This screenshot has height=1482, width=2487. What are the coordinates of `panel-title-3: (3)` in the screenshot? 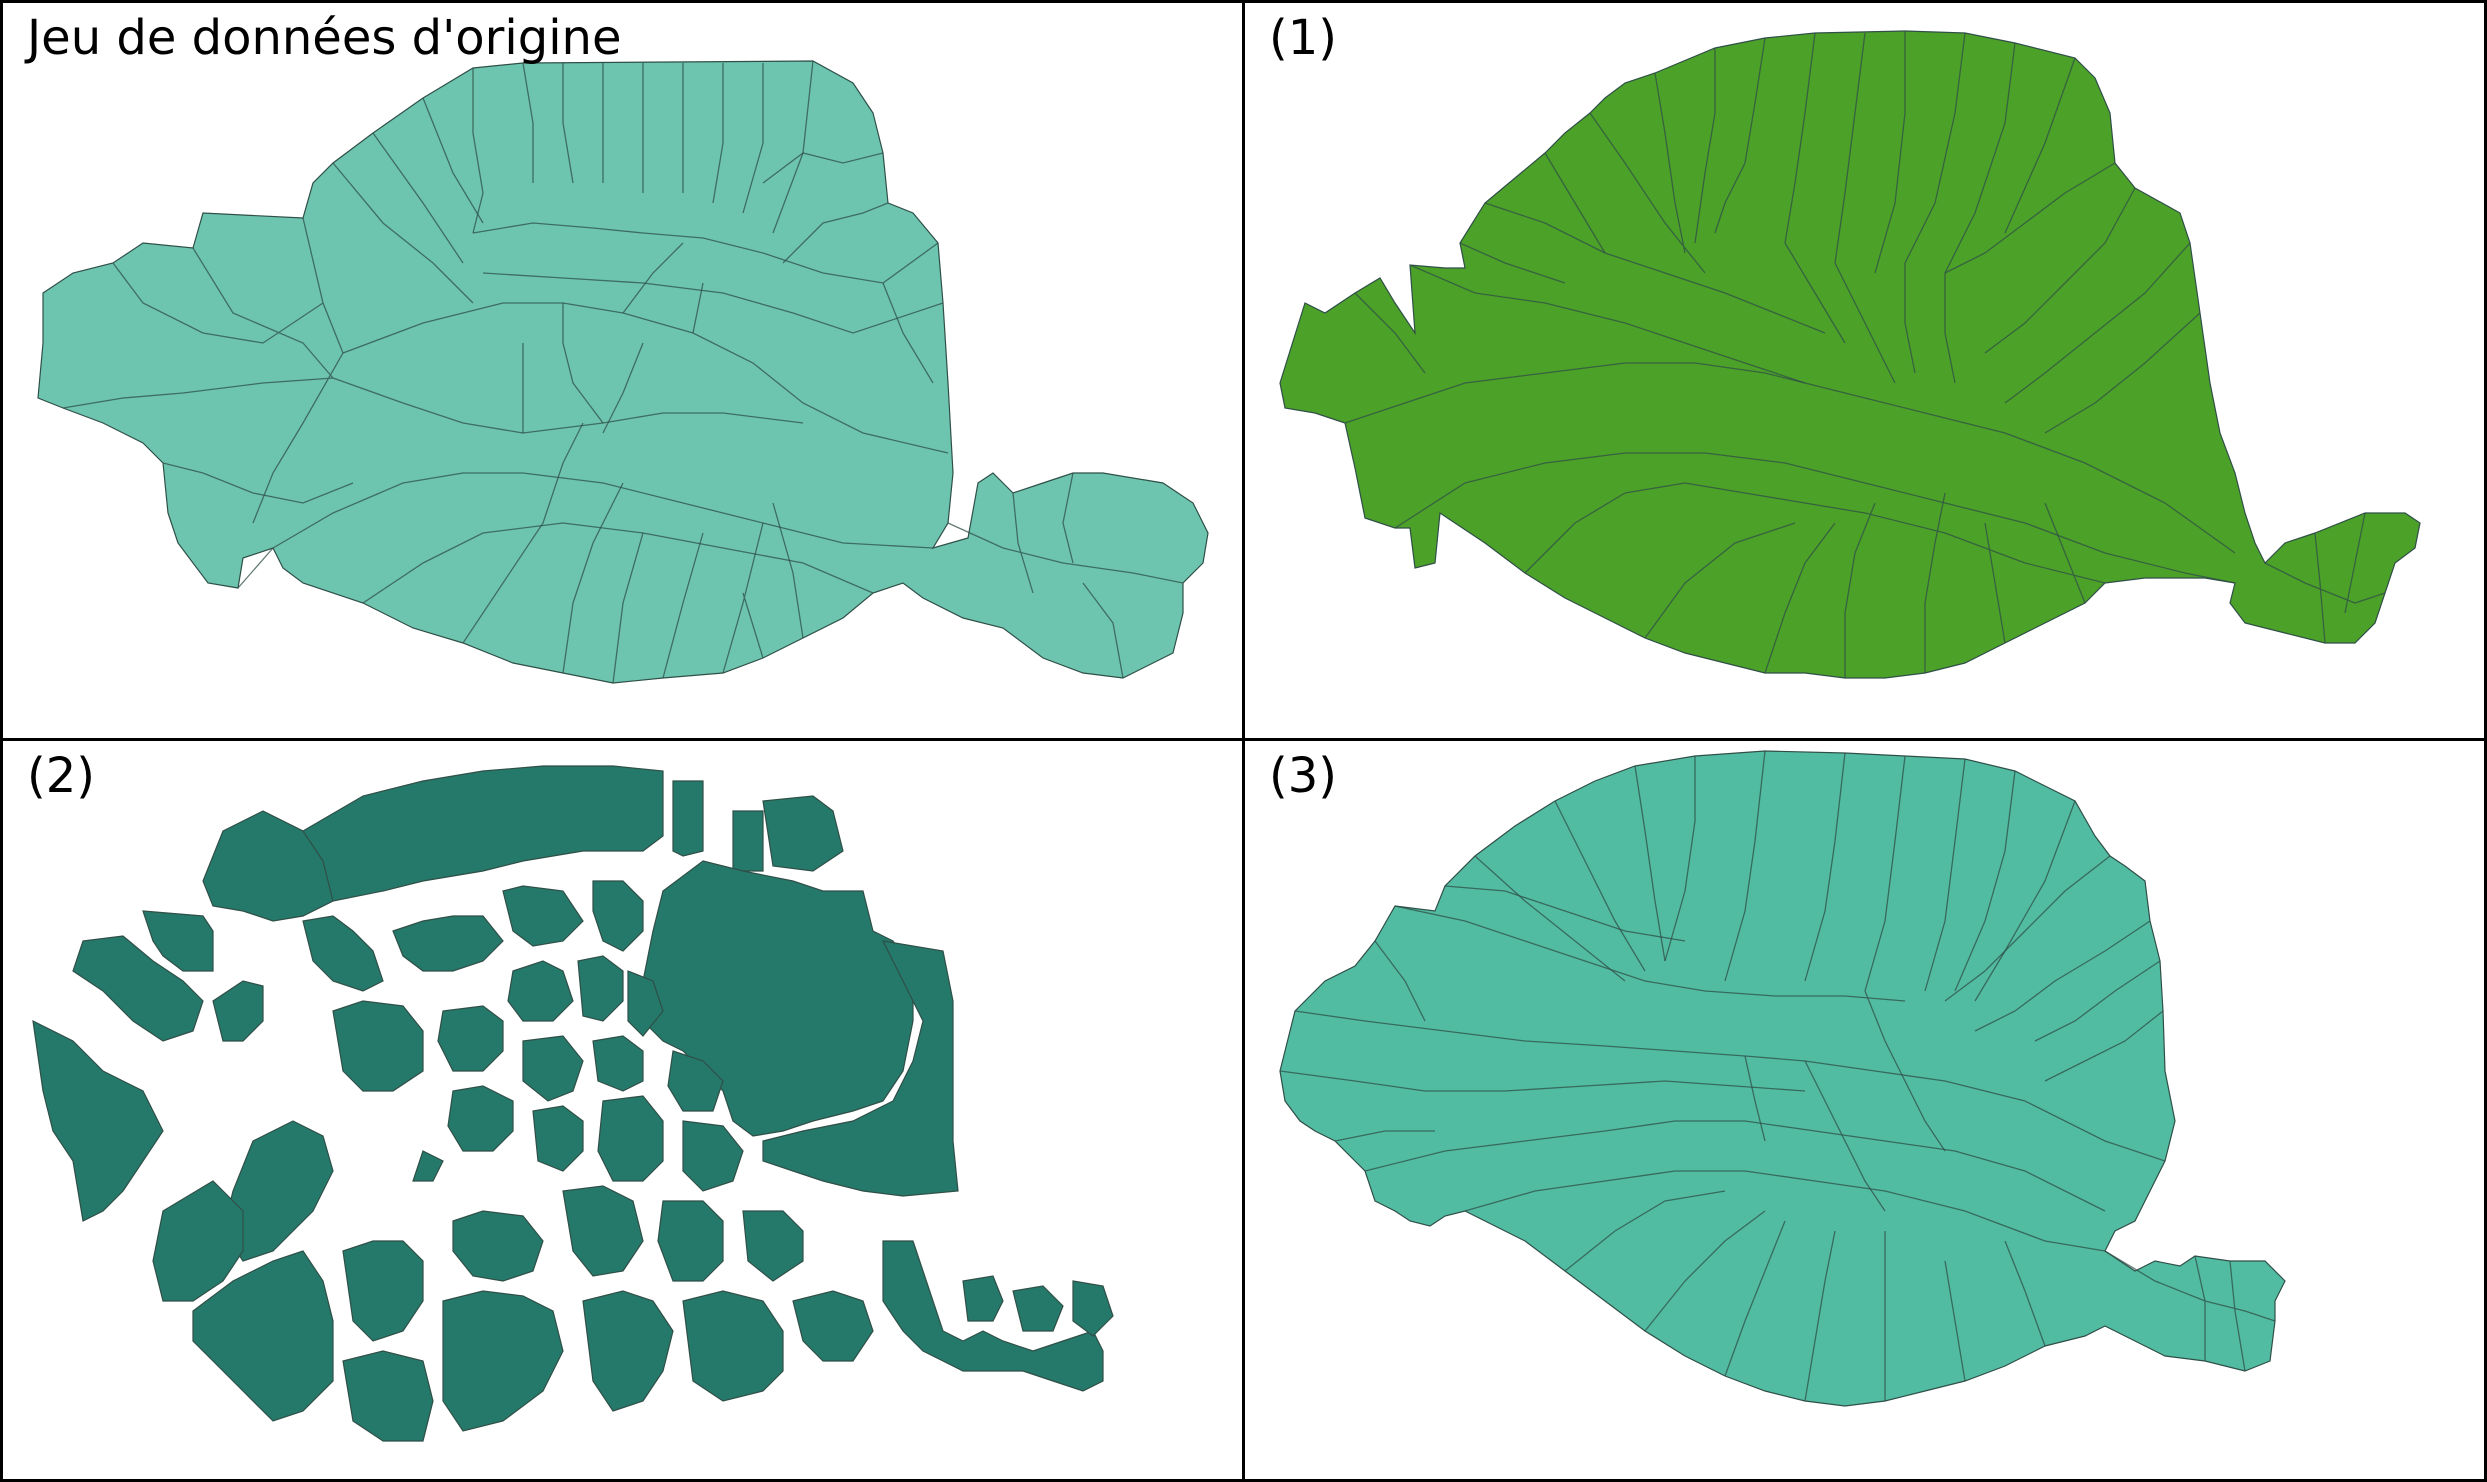 It's located at (1303, 776).